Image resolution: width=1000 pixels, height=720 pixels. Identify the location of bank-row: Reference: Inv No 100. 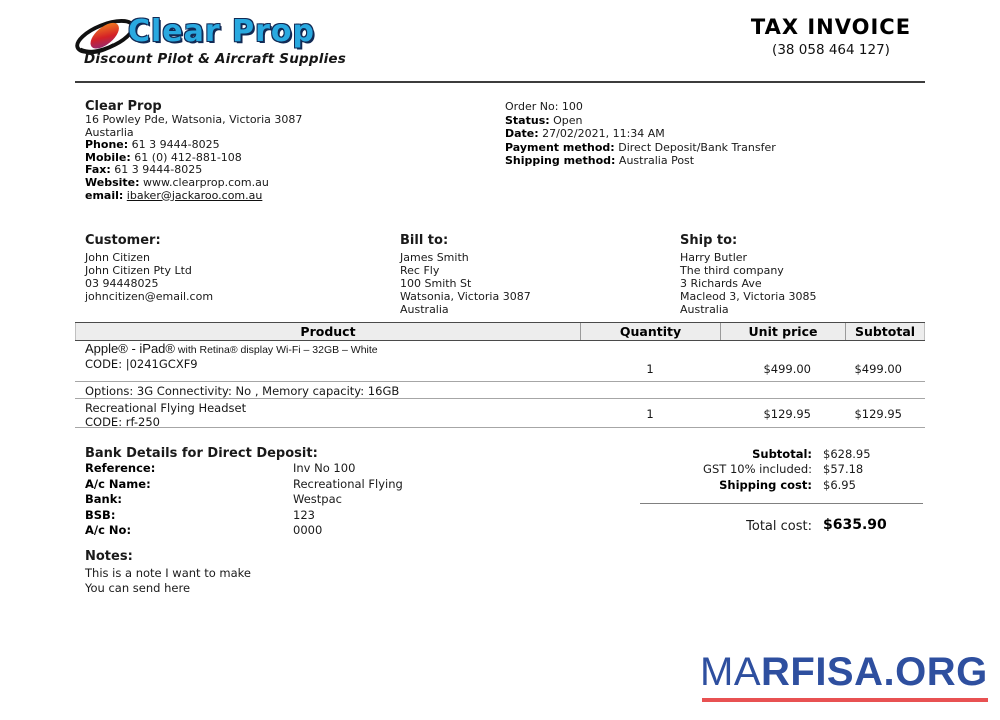
(220, 468).